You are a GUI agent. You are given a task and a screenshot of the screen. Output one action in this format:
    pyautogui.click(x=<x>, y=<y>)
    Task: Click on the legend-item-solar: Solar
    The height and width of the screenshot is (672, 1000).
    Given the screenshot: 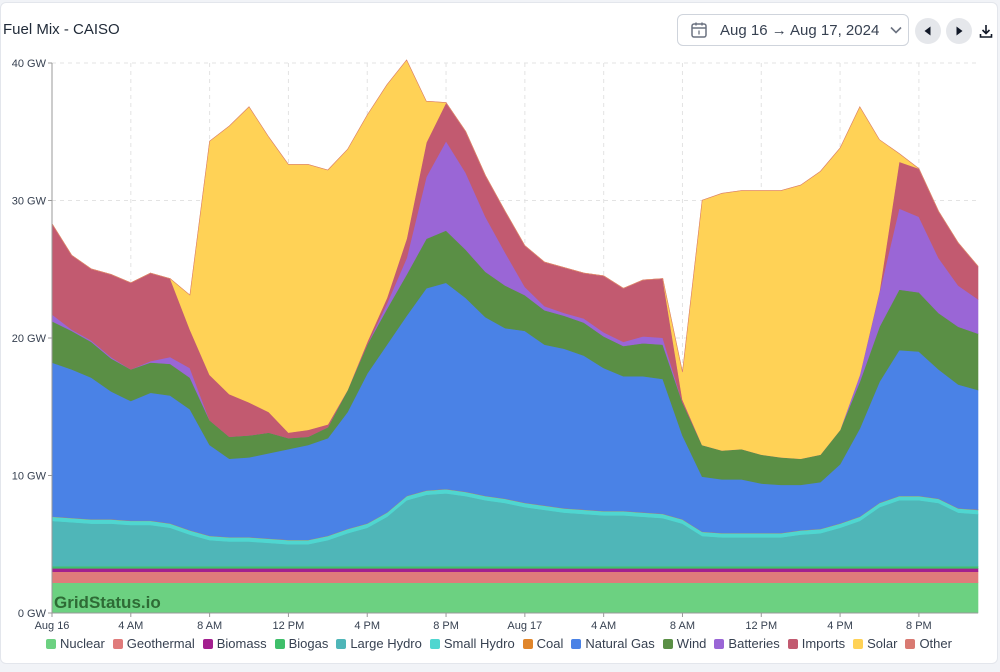 What is the action you would take?
    pyautogui.click(x=875, y=643)
    